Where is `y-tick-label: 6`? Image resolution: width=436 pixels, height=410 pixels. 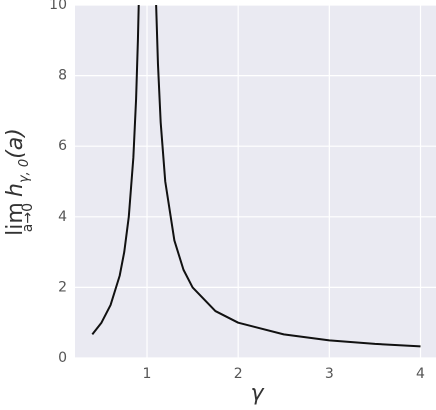
y-tick-label: 6 is located at coordinates (62, 146).